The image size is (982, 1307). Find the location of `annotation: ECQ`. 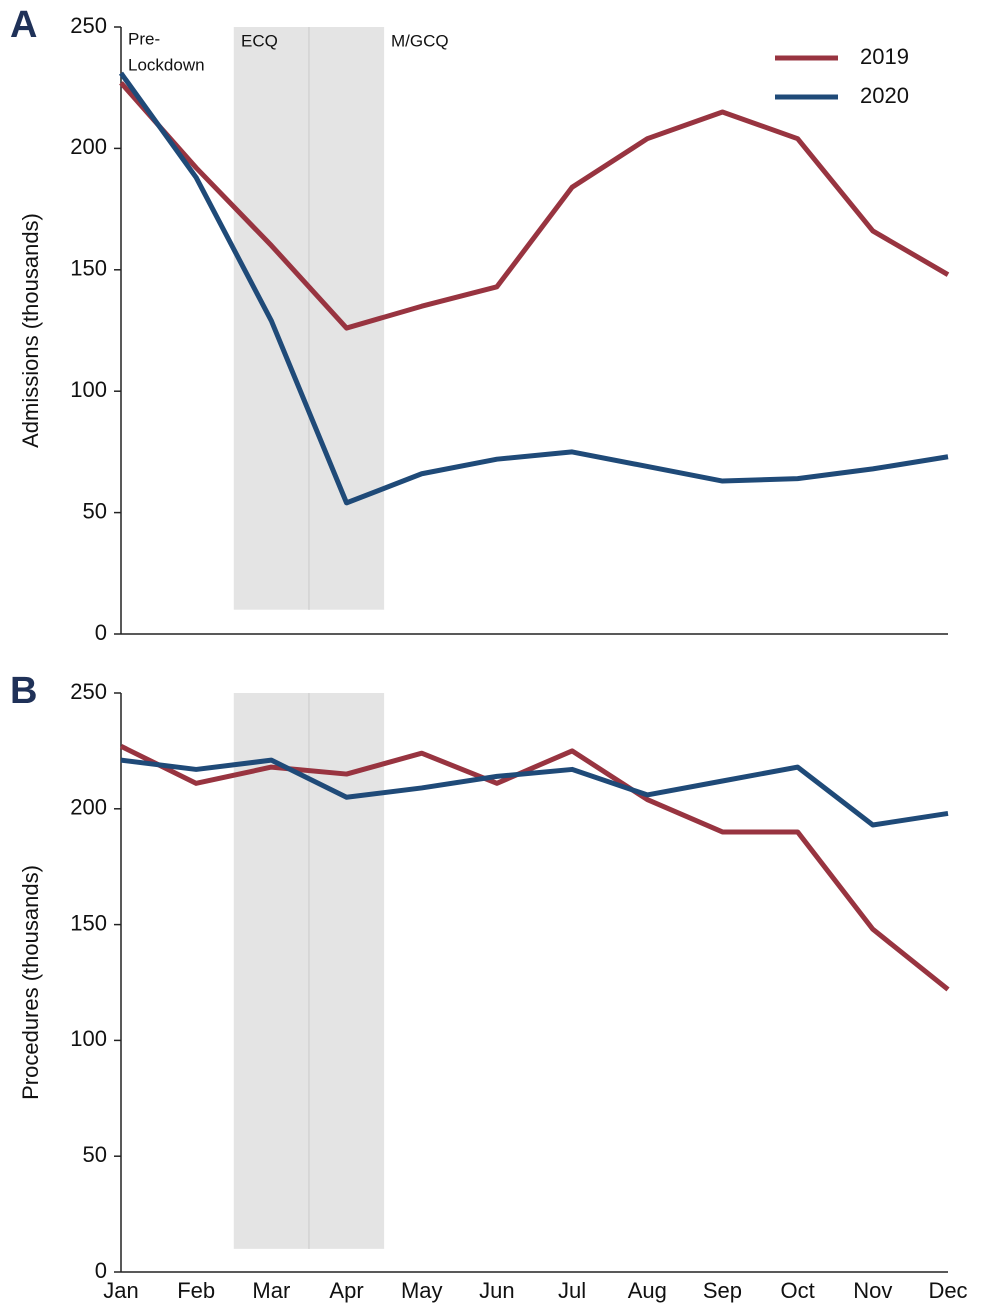

annotation: ECQ is located at coordinates (259, 40).